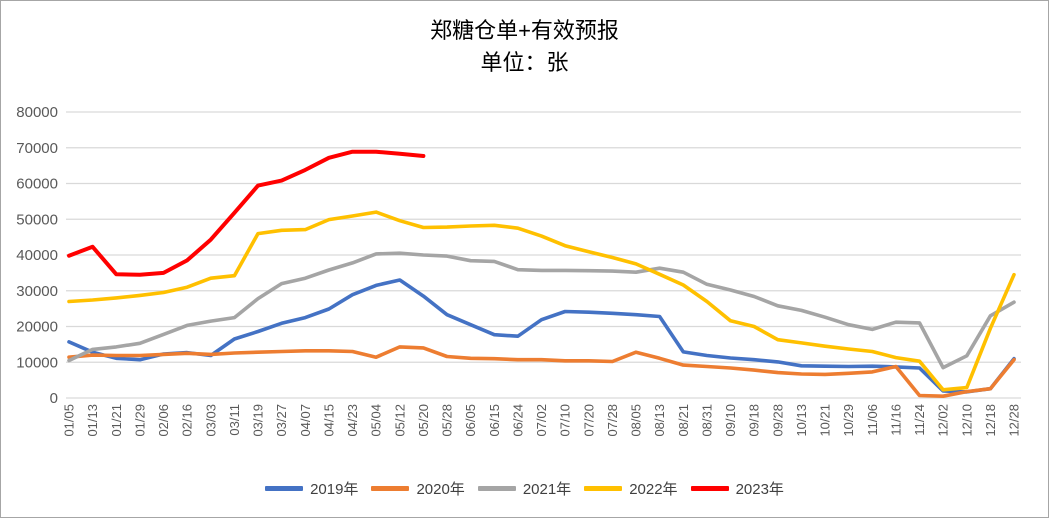 This screenshot has height=518, width=1049. I want to click on x-tick-label: 05/04, so click(376, 420).